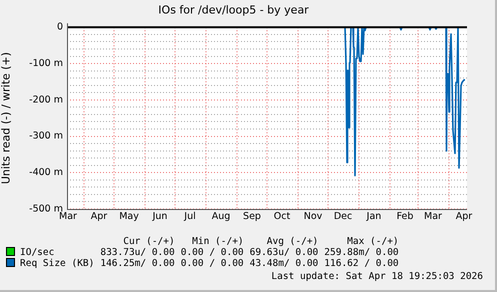  I want to click on y-tick-label: -100 m, so click(46, 64).